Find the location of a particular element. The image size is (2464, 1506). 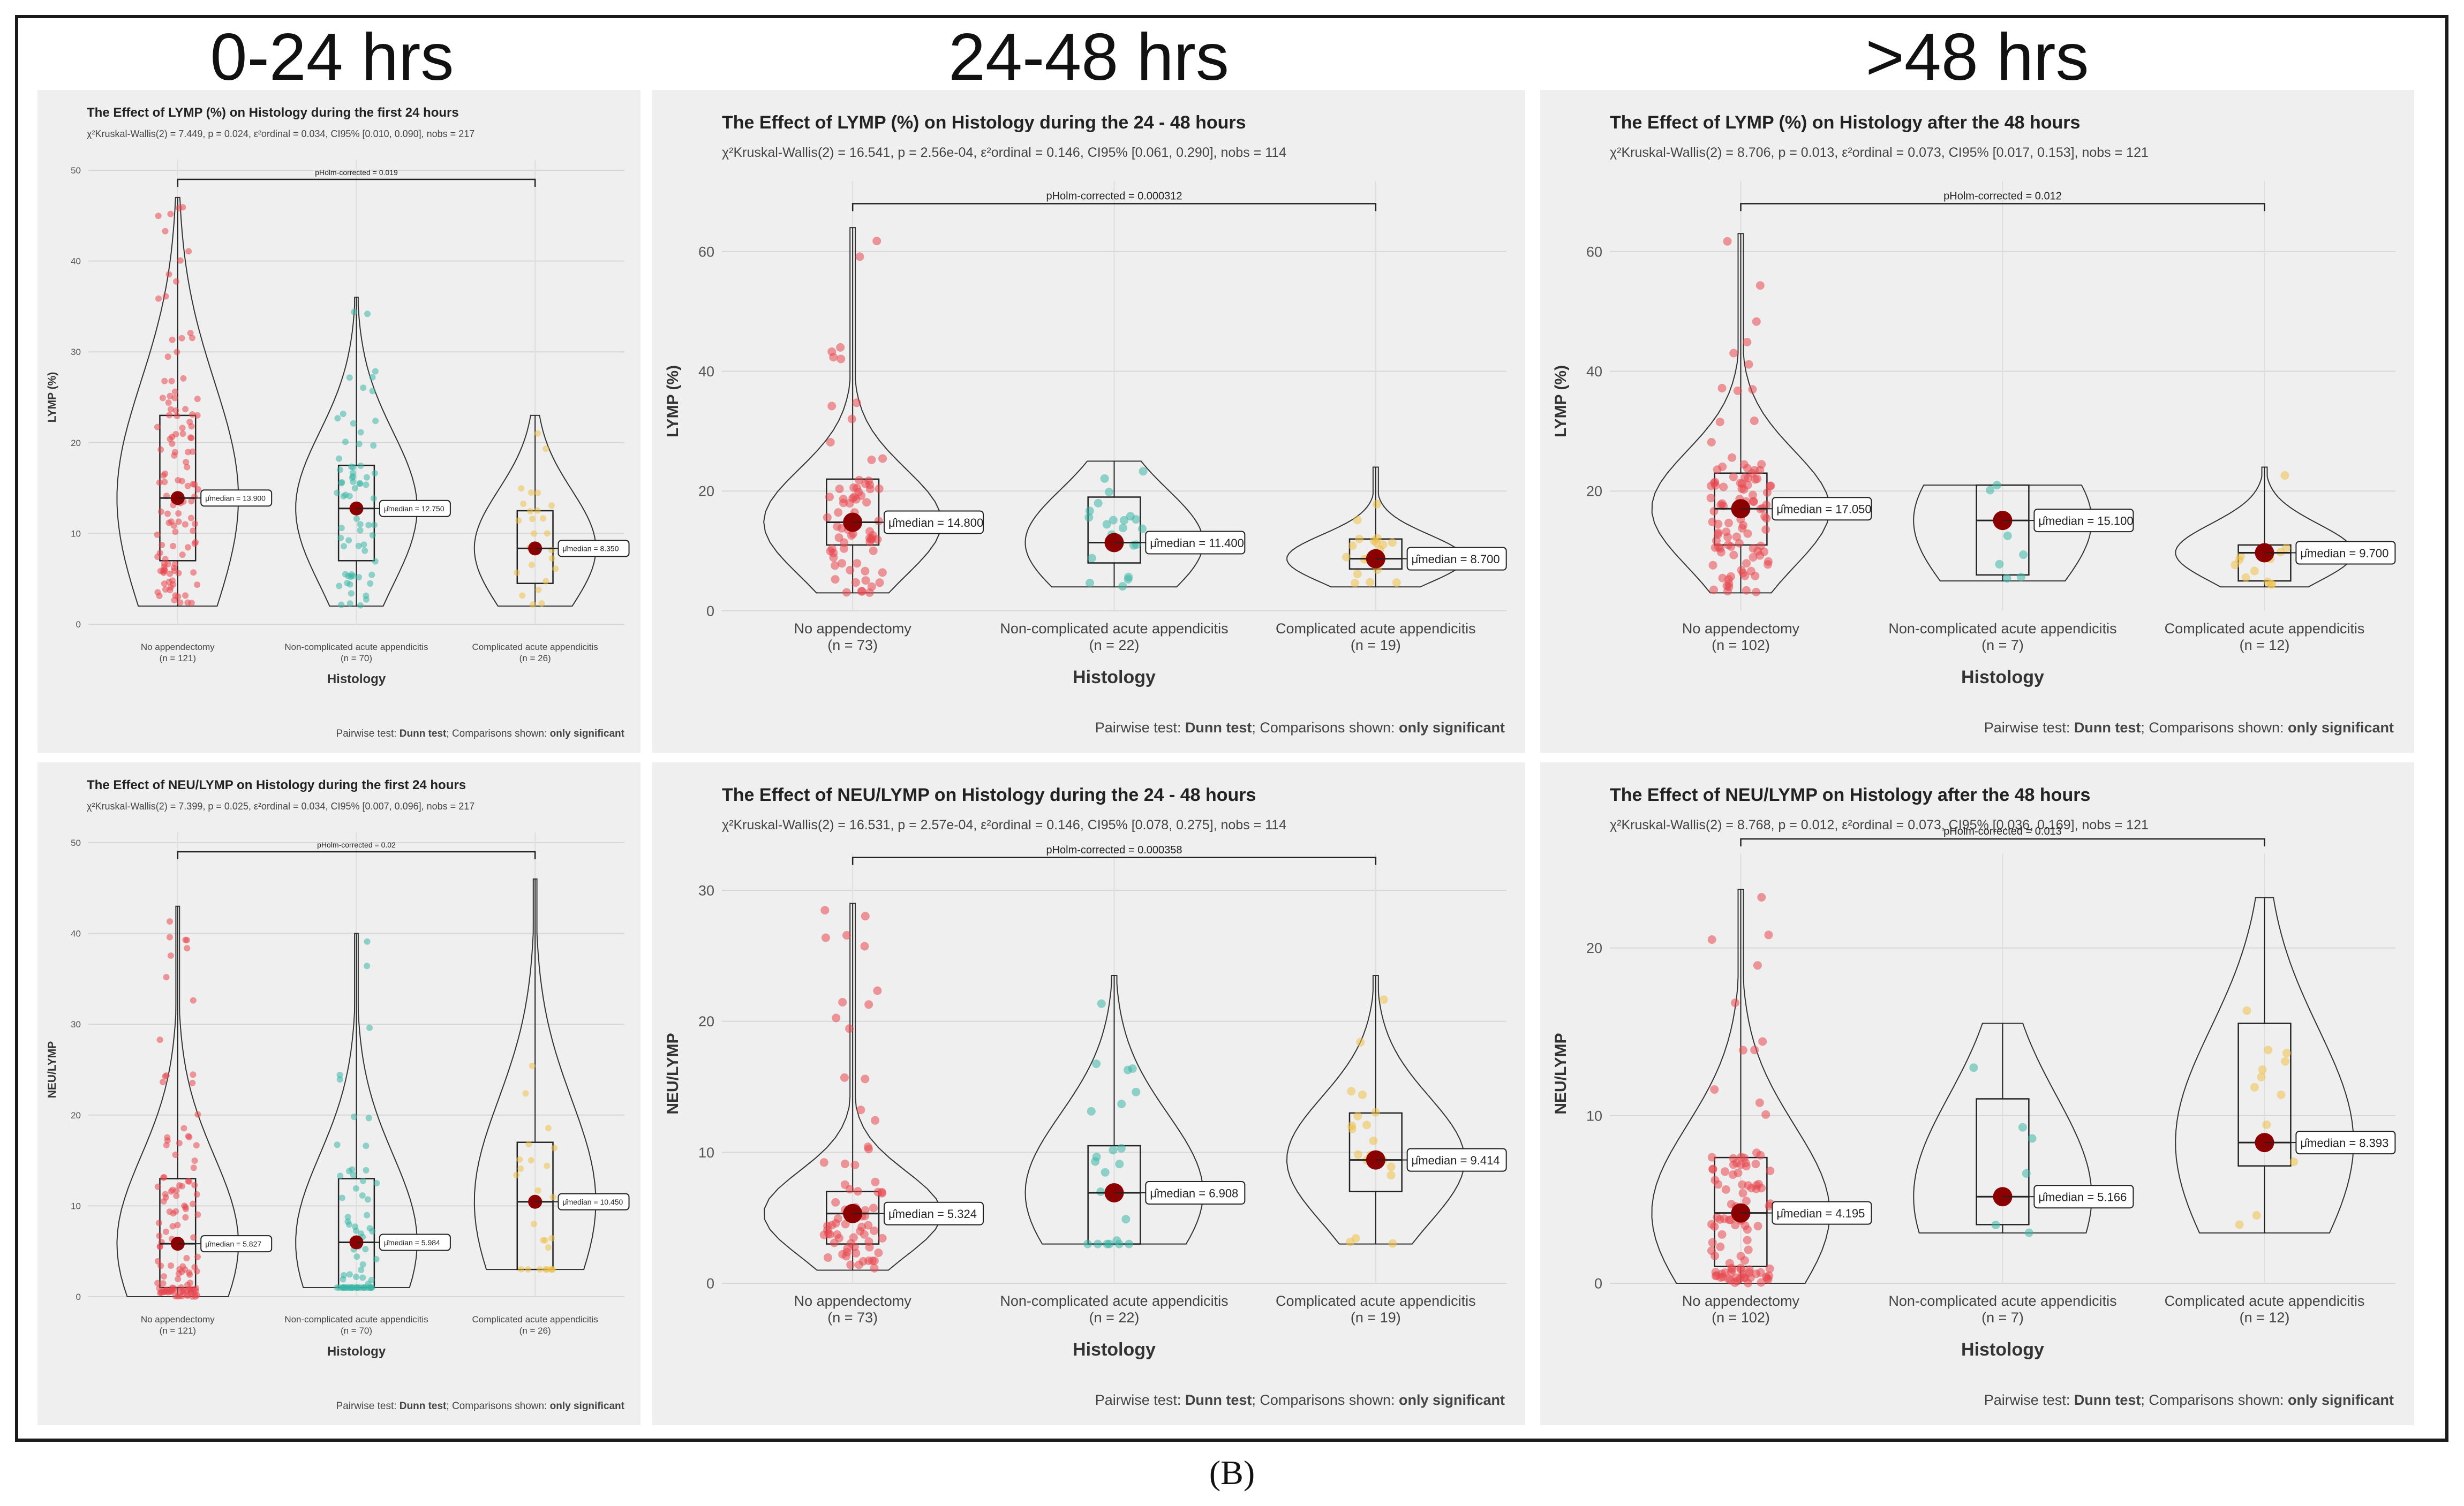

footer-prefix: Pairwise test: is located at coordinates (368, 1406).